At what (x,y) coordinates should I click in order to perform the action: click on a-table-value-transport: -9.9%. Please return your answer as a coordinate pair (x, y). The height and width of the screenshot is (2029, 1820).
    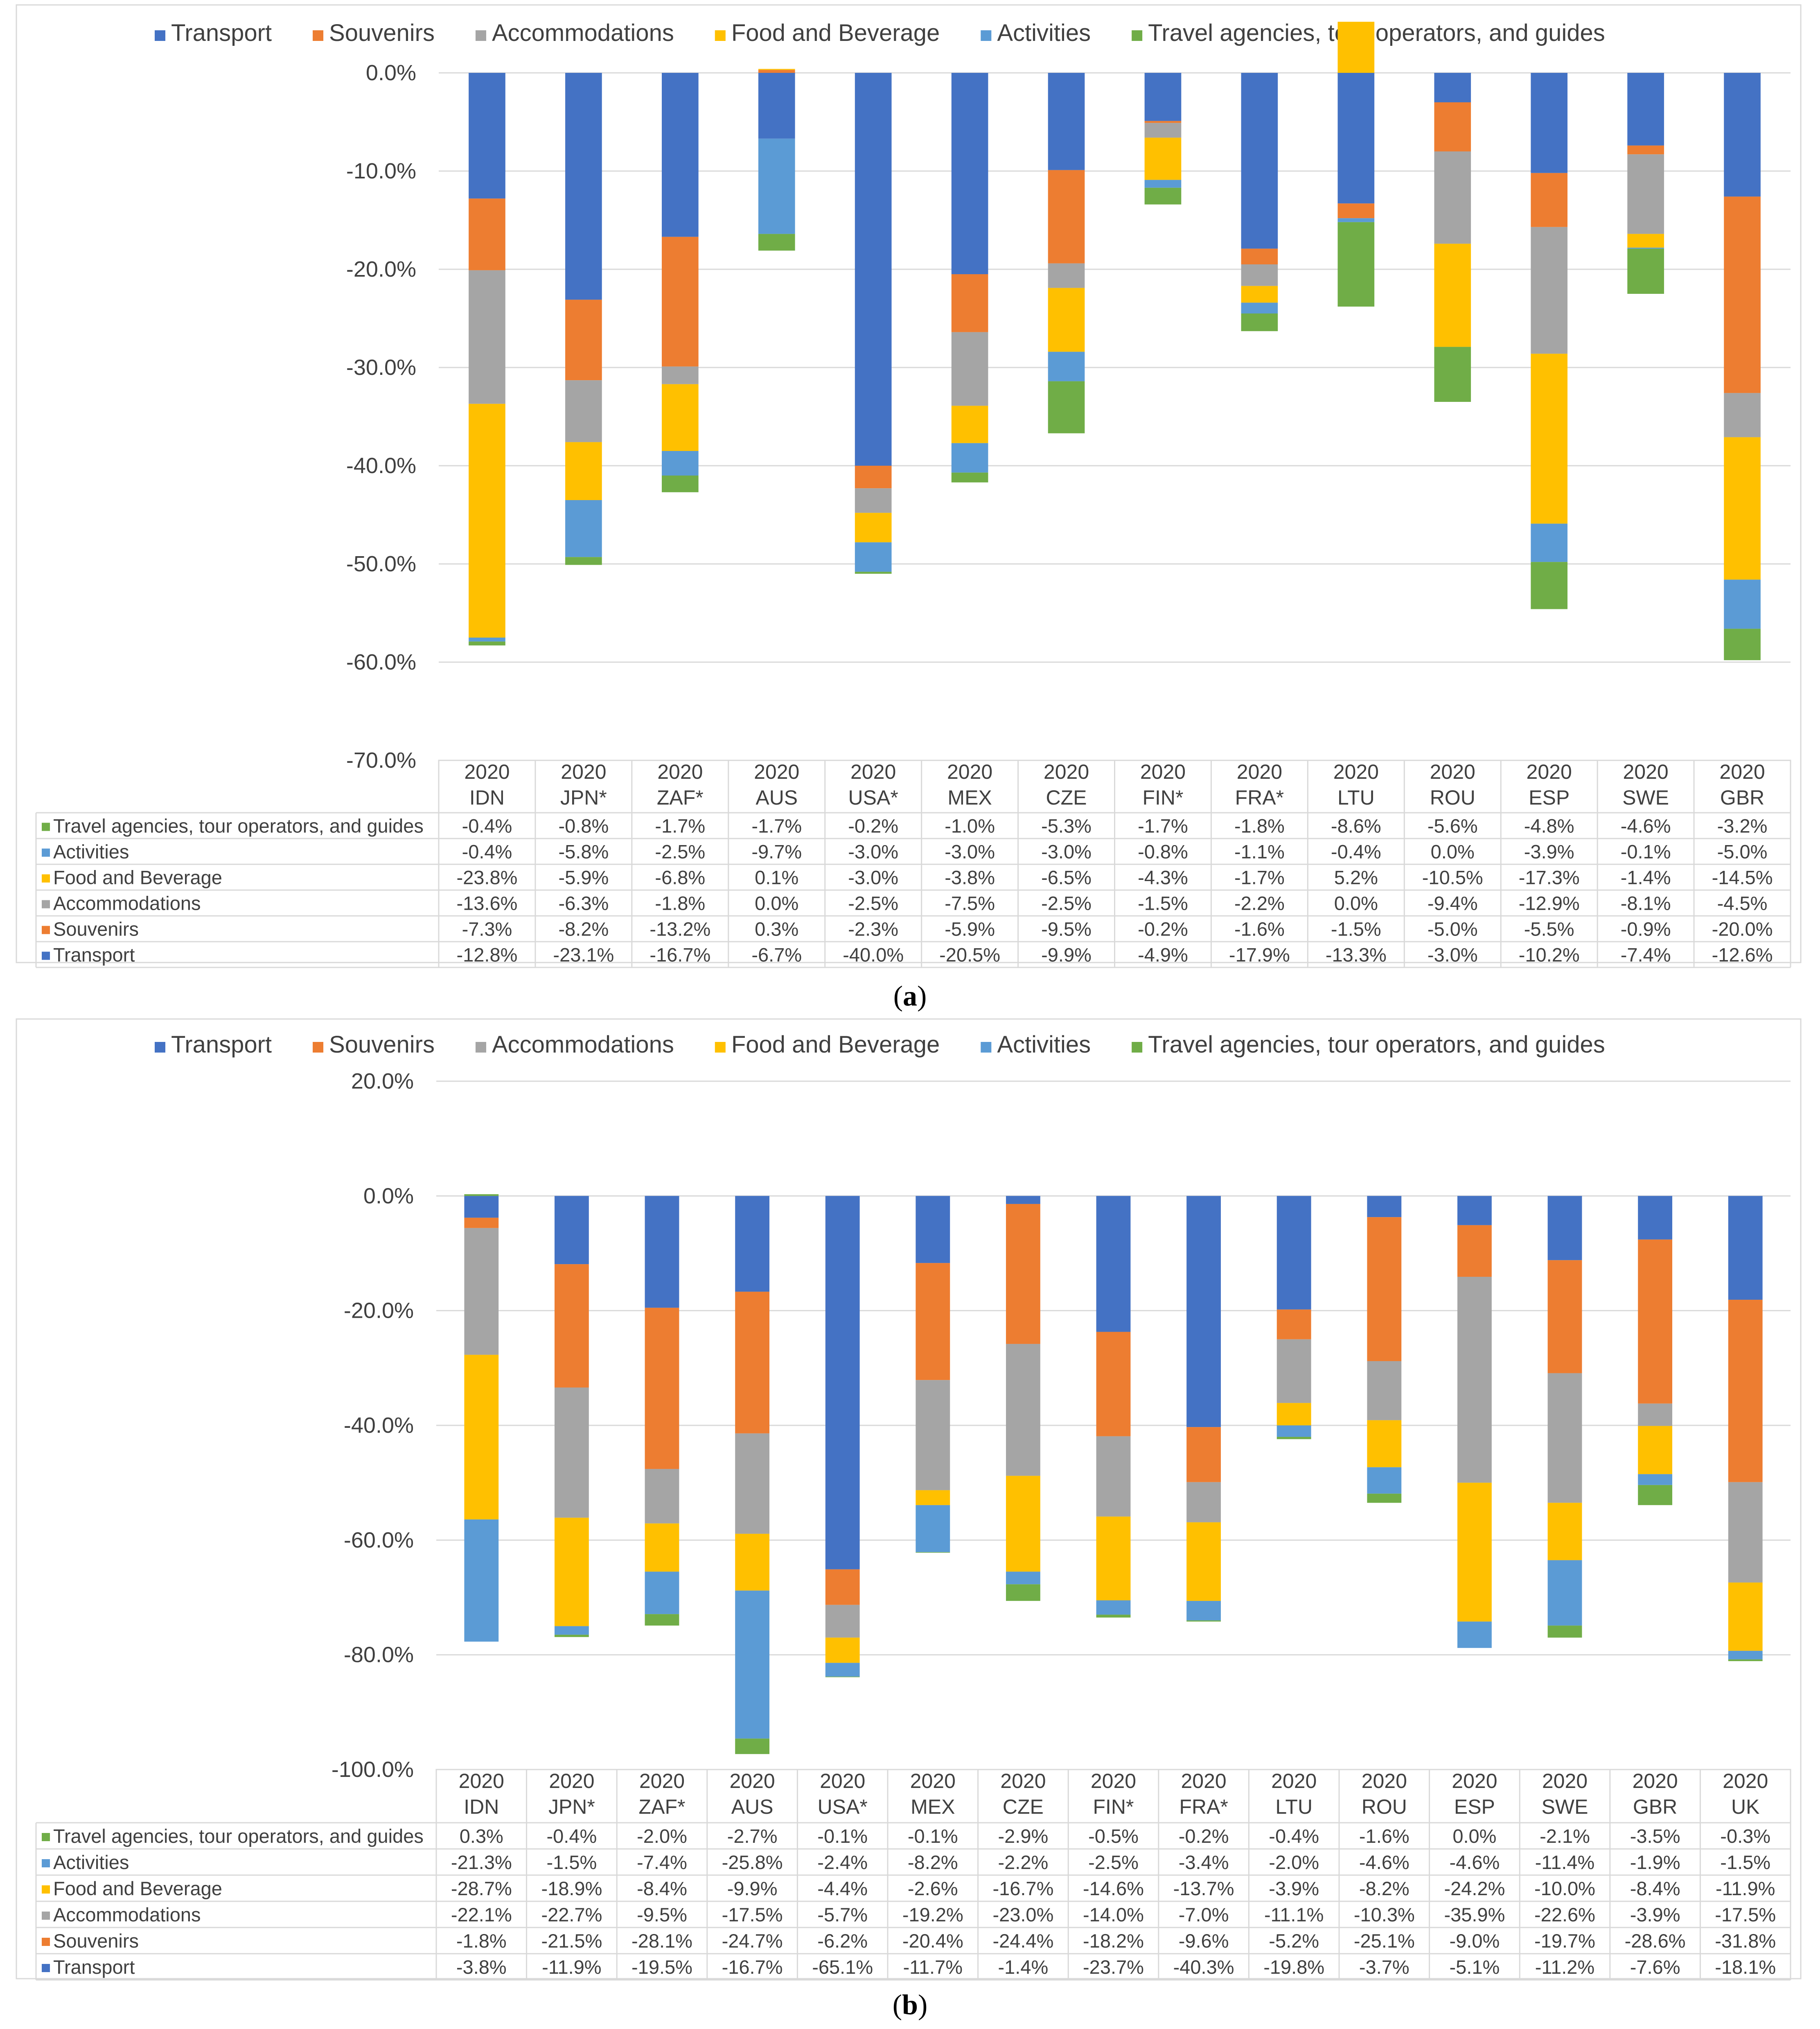
    Looking at the image, I should click on (1066, 955).